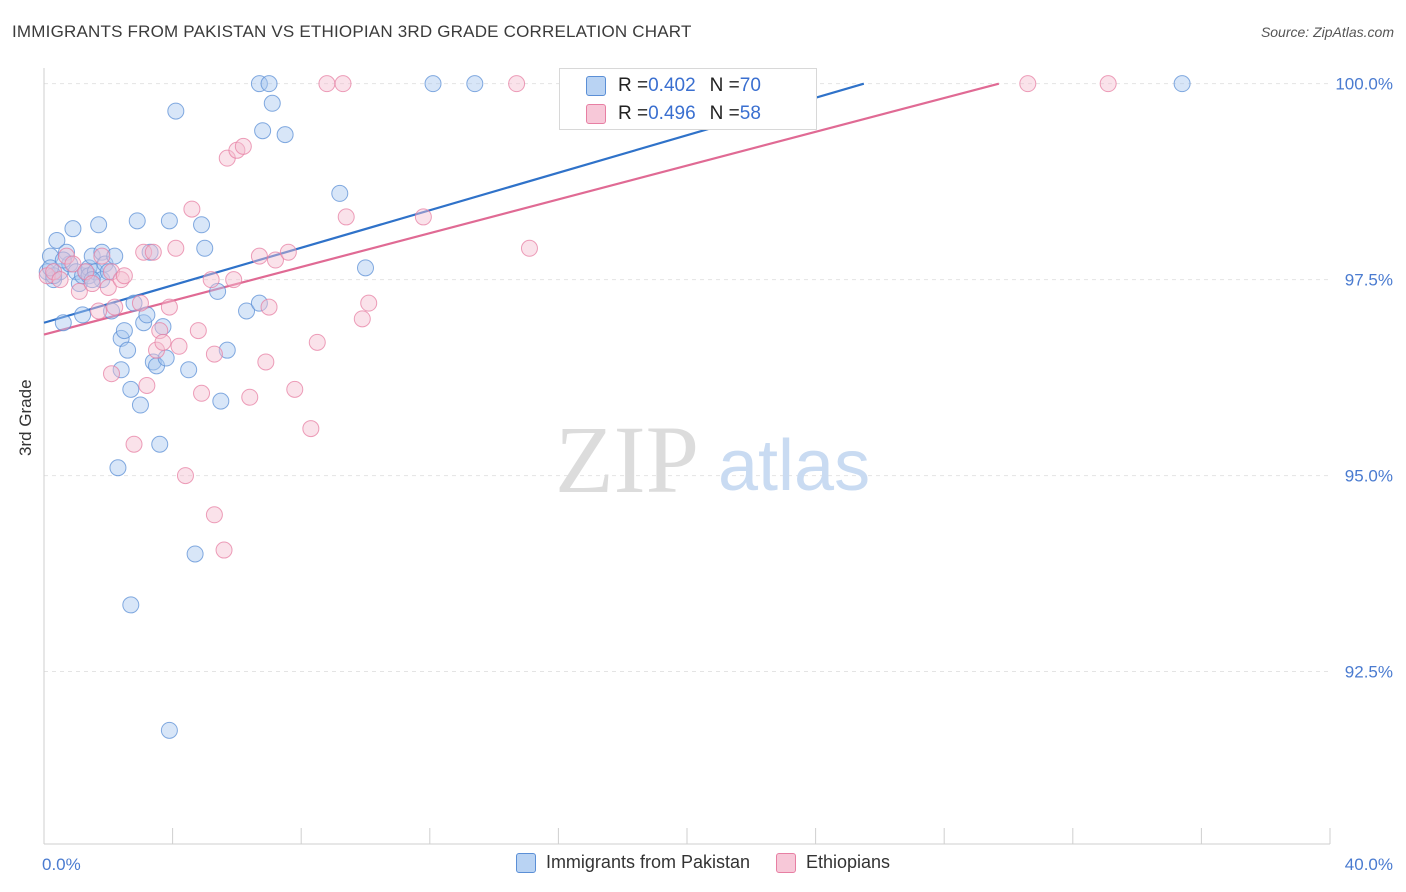 The image size is (1406, 892). What do you see at coordinates (712, 459) in the screenshot?
I see `watermark: ZIP atlas` at bounding box center [712, 459].